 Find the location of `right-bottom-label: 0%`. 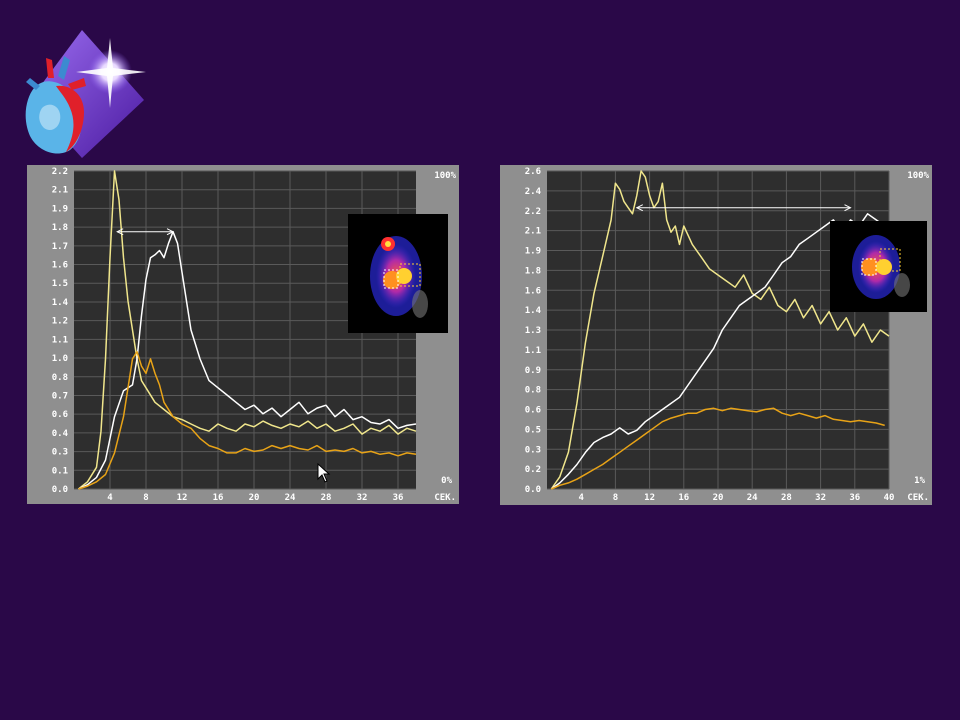

right-bottom-label: 0% is located at coordinates (446, 481).